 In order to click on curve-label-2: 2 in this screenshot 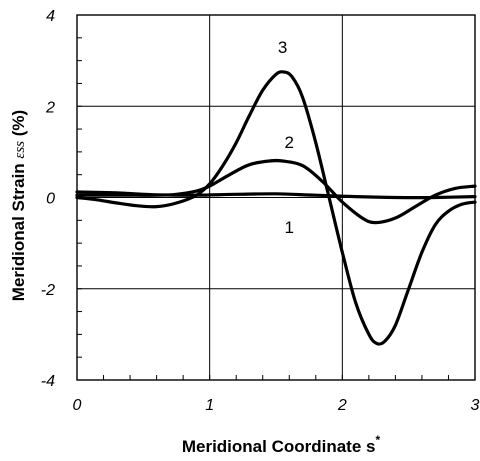, I will do `click(289, 142)`.